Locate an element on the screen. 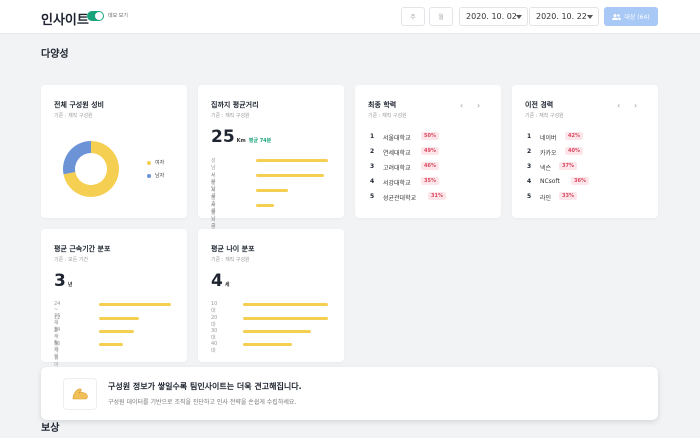  donut-slice-female is located at coordinates (91, 169).